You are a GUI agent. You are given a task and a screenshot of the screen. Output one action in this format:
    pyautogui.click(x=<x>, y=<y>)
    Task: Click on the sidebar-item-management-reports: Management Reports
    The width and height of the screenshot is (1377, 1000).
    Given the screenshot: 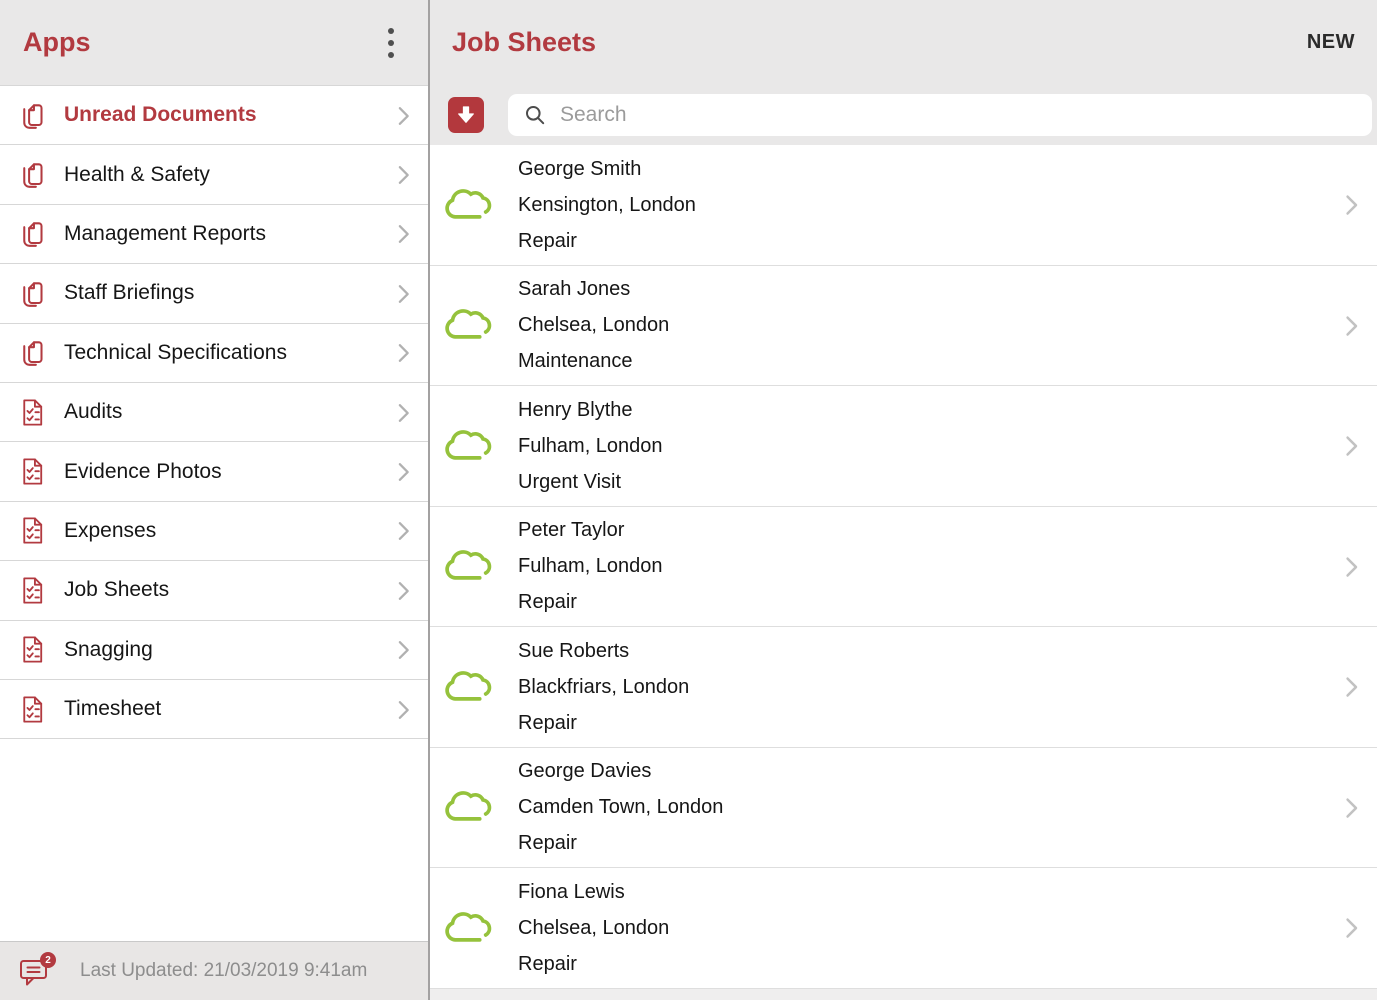 What is the action you would take?
    pyautogui.click(x=214, y=234)
    